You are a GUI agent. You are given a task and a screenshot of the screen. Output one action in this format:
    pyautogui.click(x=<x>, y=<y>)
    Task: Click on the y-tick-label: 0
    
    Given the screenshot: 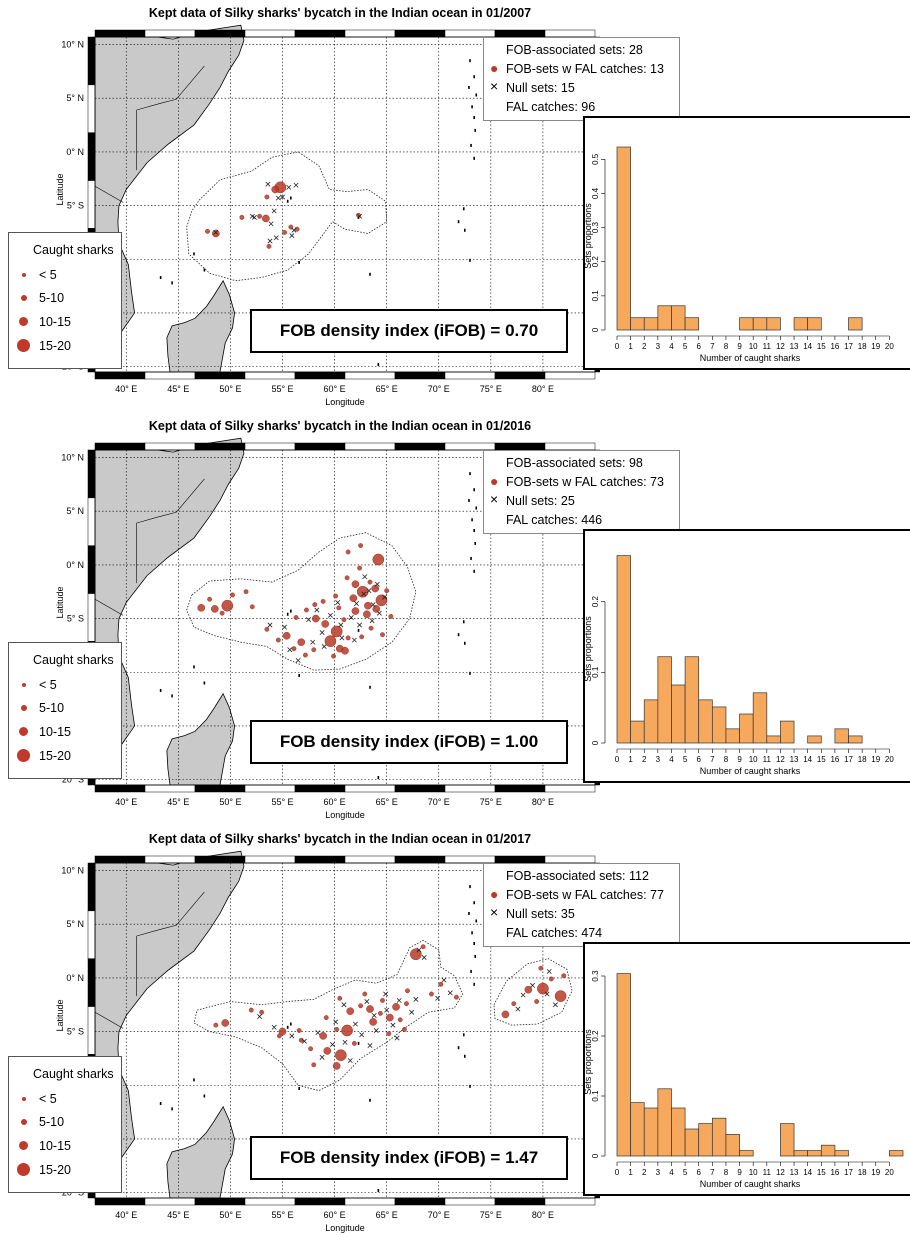 What is the action you would take?
    pyautogui.click(x=595, y=1155)
    